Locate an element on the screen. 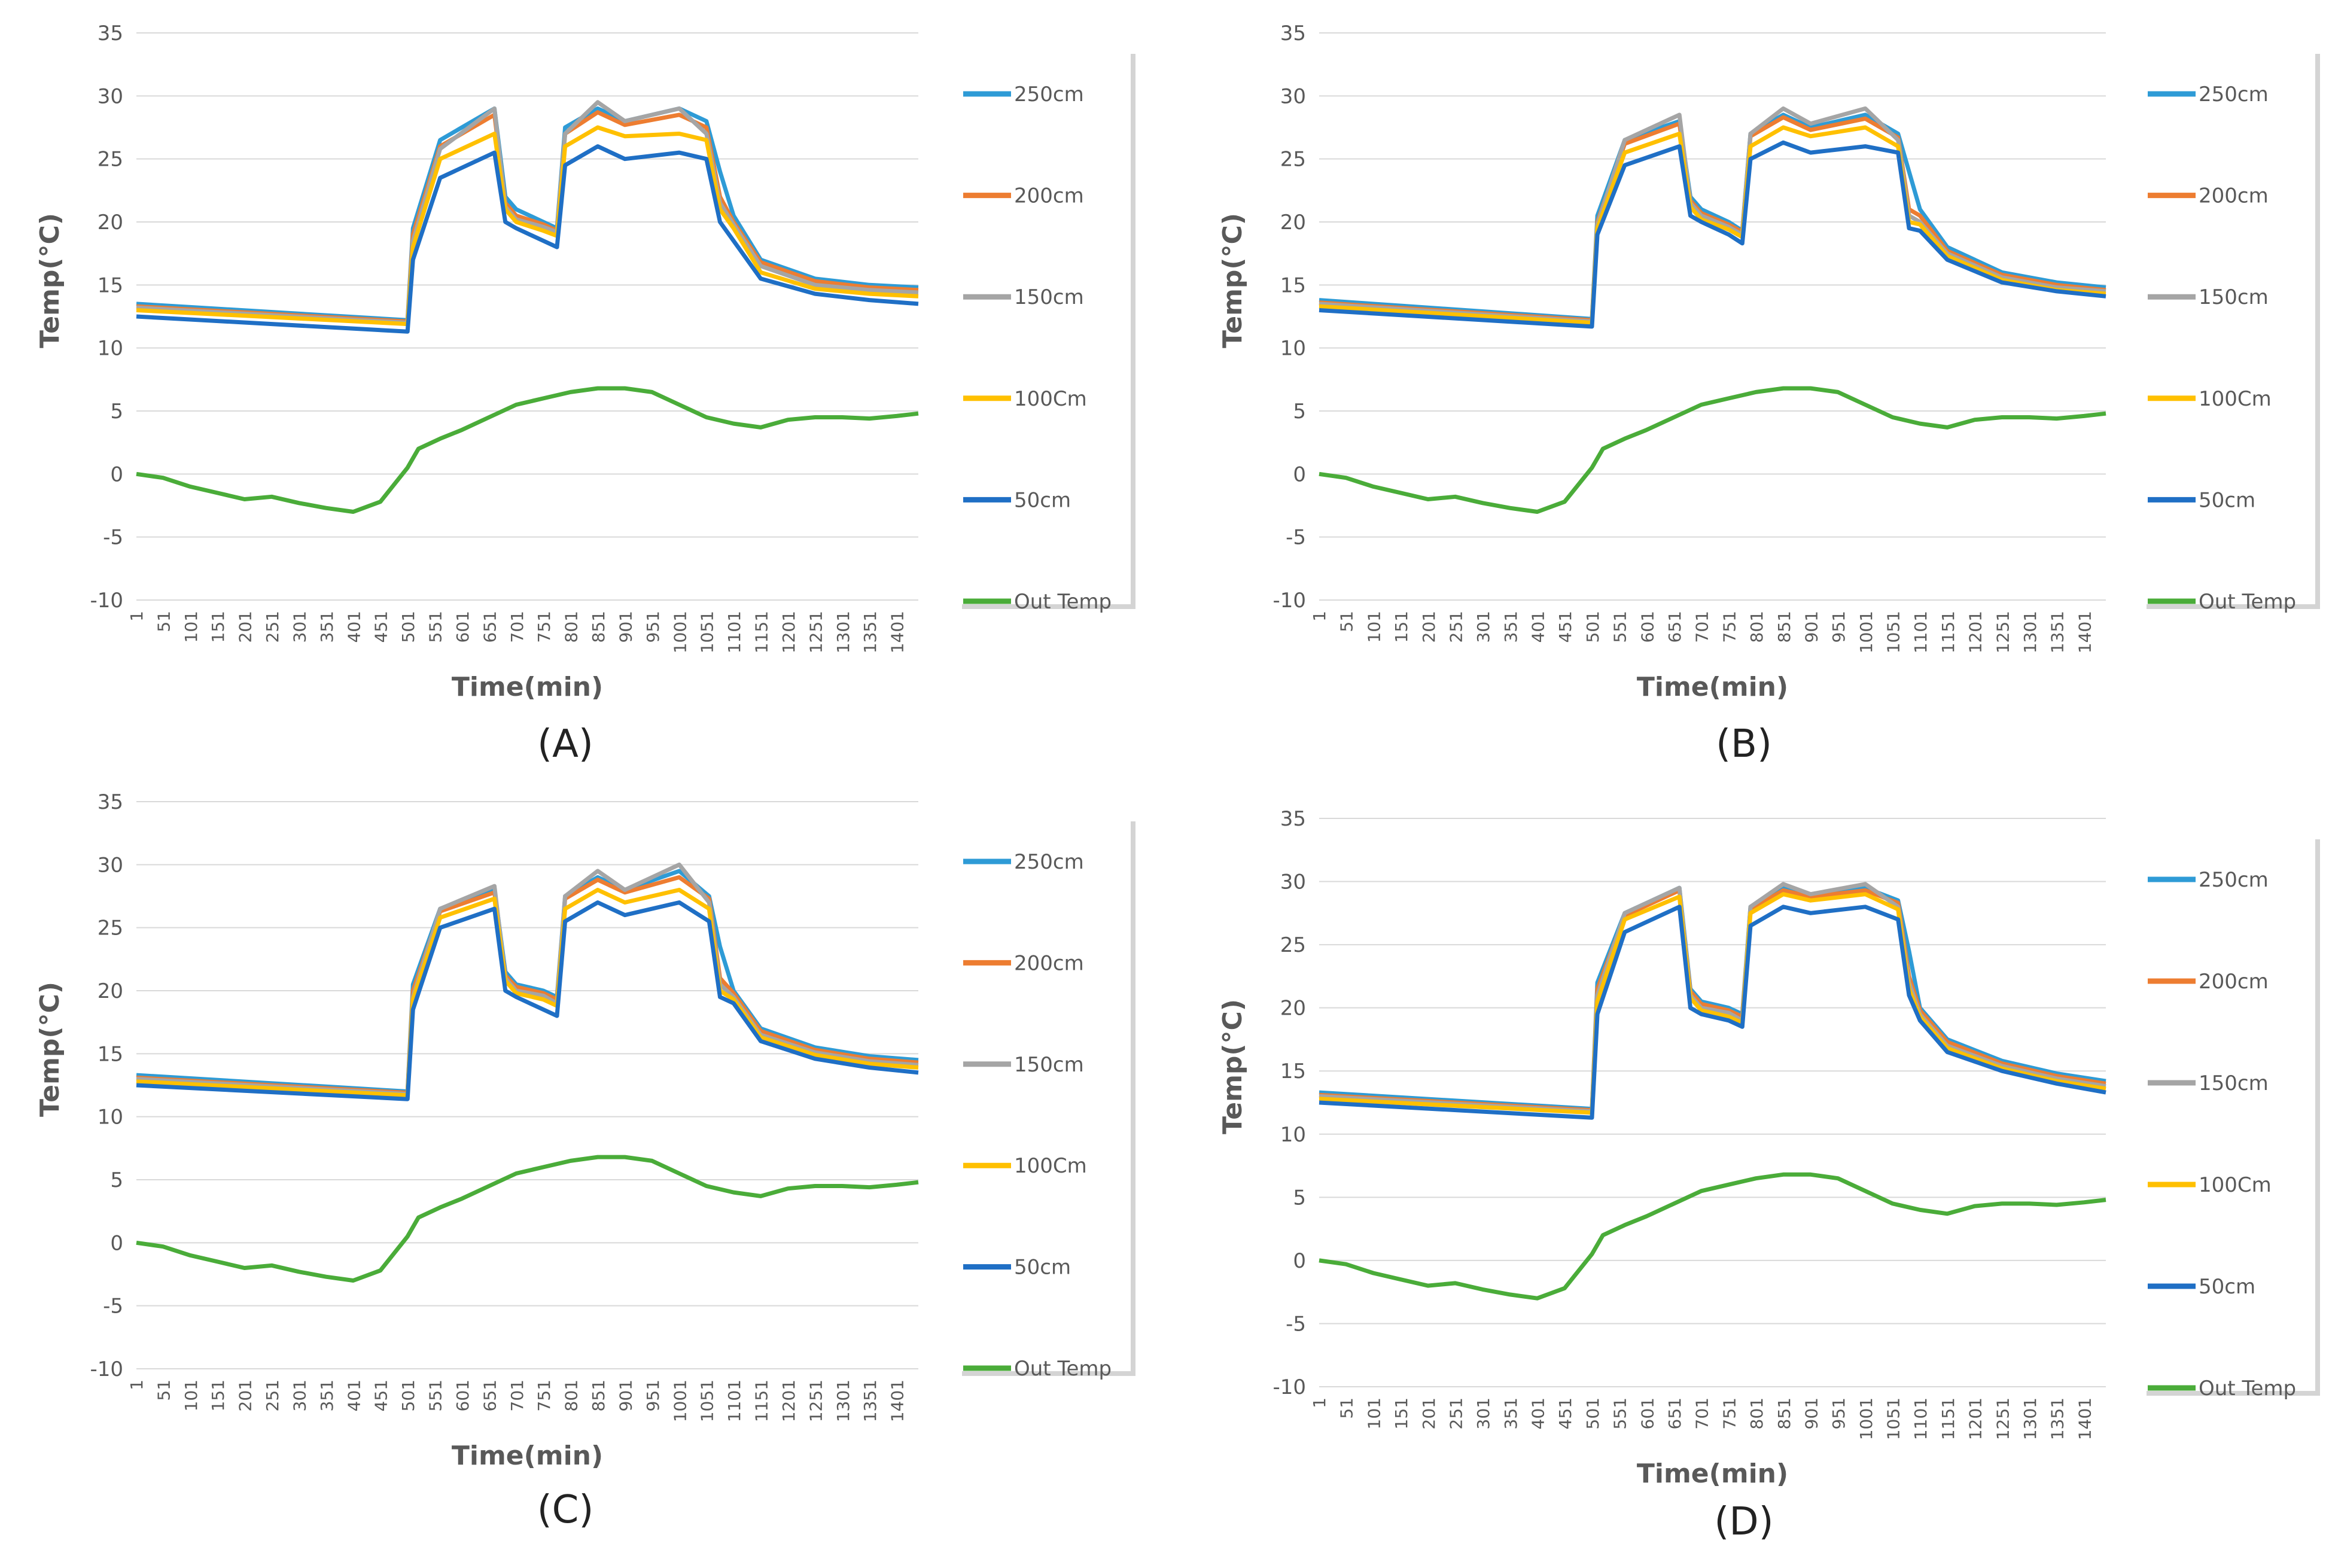 This screenshot has width=2329, height=1568. x-axis-title: Time(min) is located at coordinates (527, 687).